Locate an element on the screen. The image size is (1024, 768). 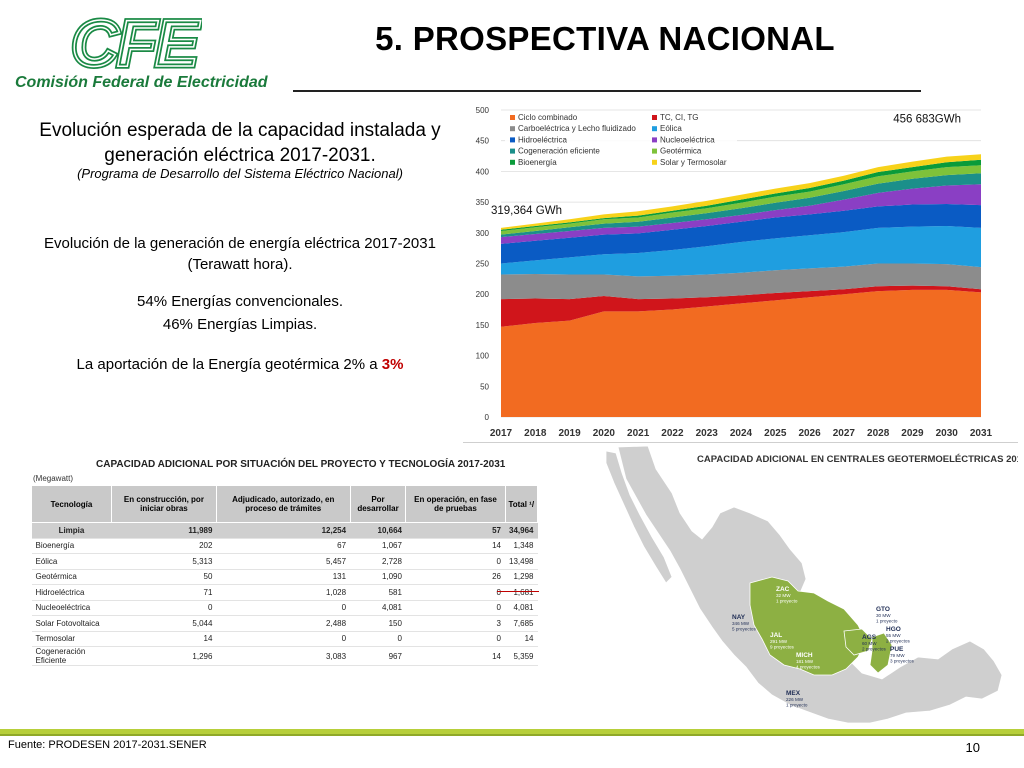
table-summary-row: Limpia 11,989 12,254 10,664 57 34,964 is located at coordinates (284, 530).